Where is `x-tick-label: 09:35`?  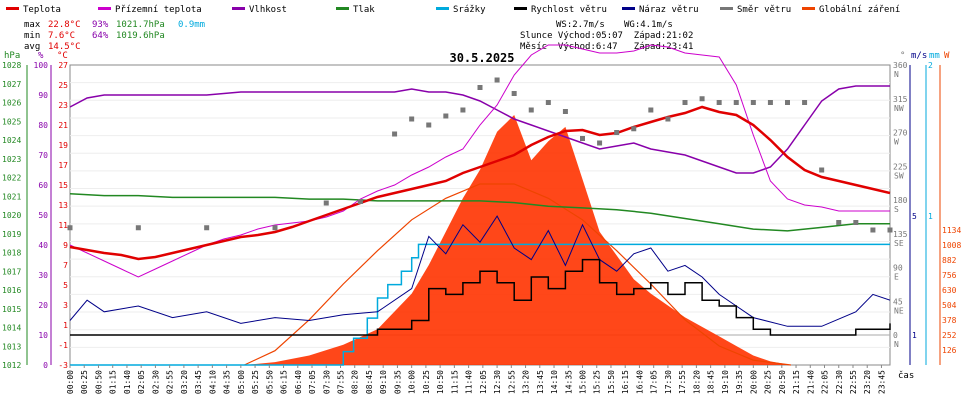
x-tick-label: 09:35 is located at coordinates (397, 382).